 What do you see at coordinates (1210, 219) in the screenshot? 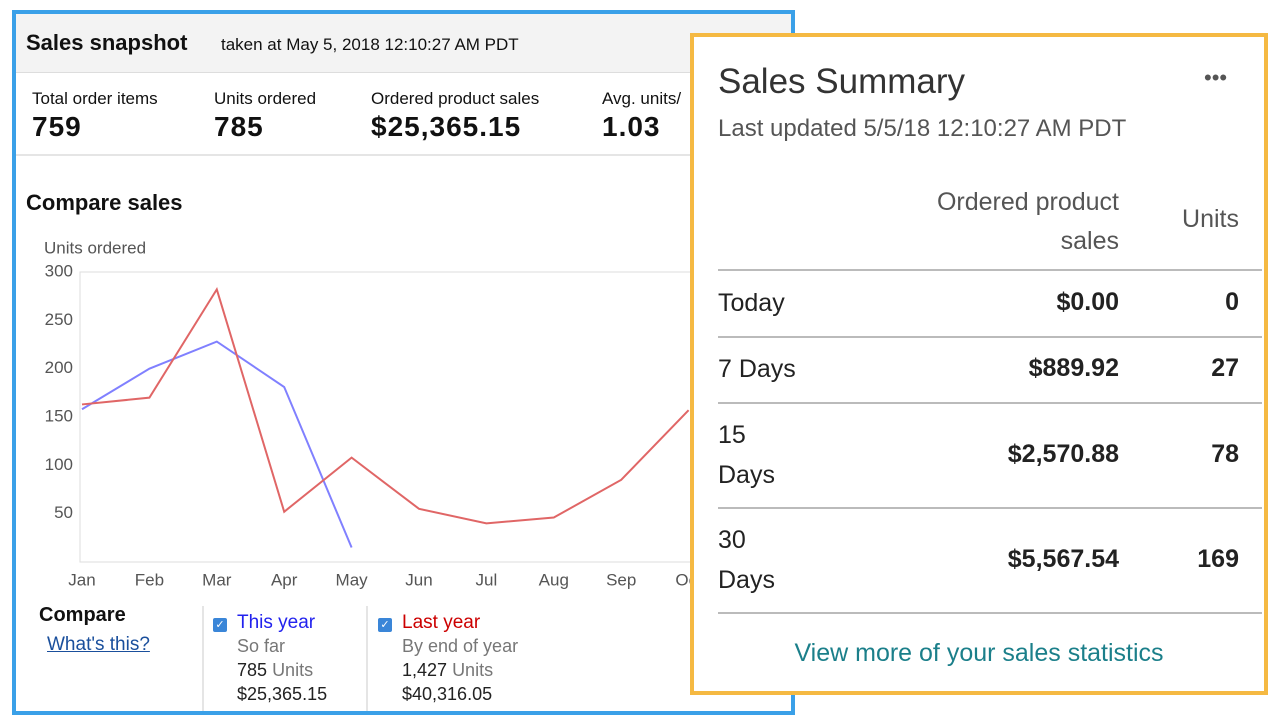
I see `column-header: Units` at bounding box center [1210, 219].